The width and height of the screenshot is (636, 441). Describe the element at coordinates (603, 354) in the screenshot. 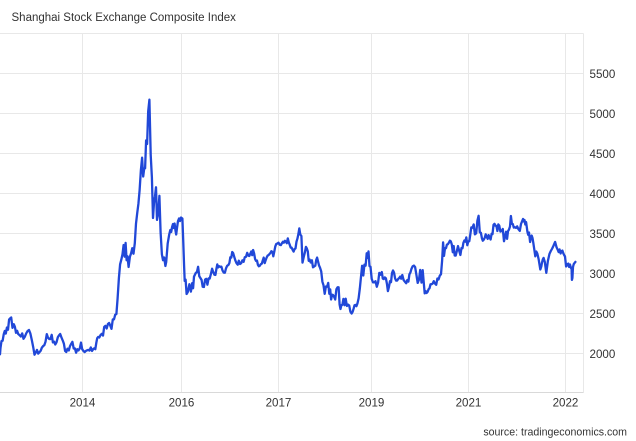

I see `svg-text: 2000` at that location.